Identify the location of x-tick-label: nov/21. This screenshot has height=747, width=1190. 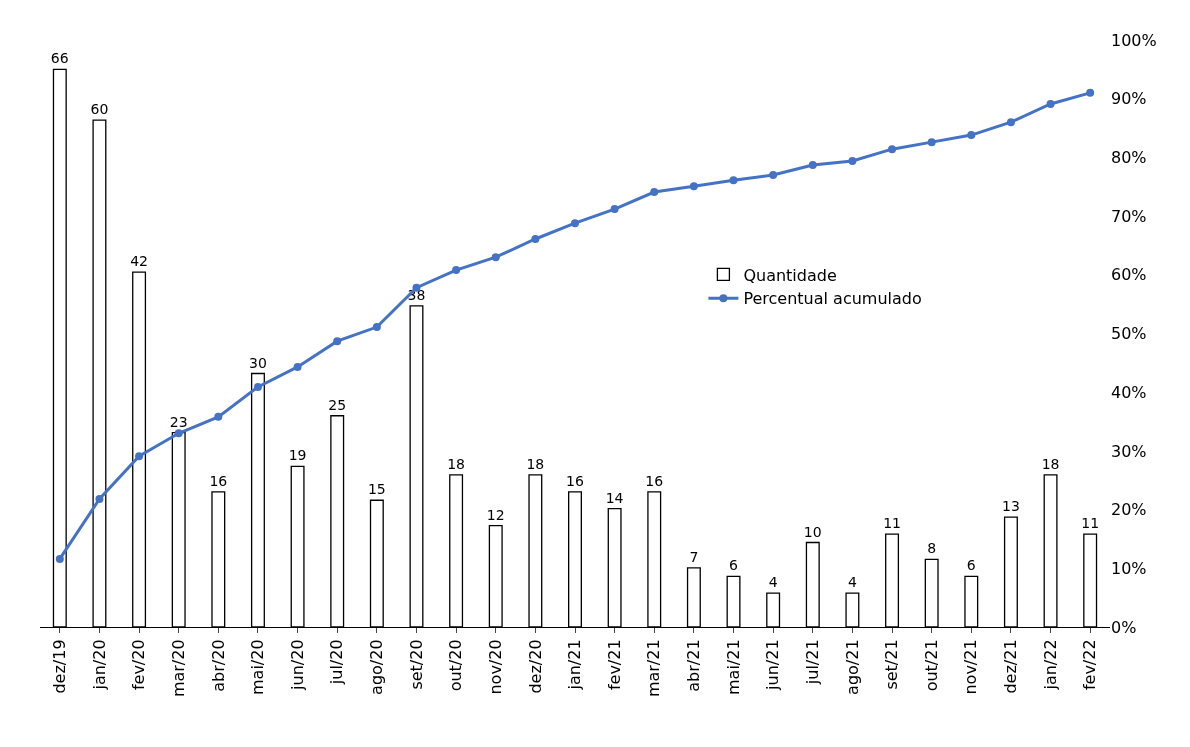
(971, 667).